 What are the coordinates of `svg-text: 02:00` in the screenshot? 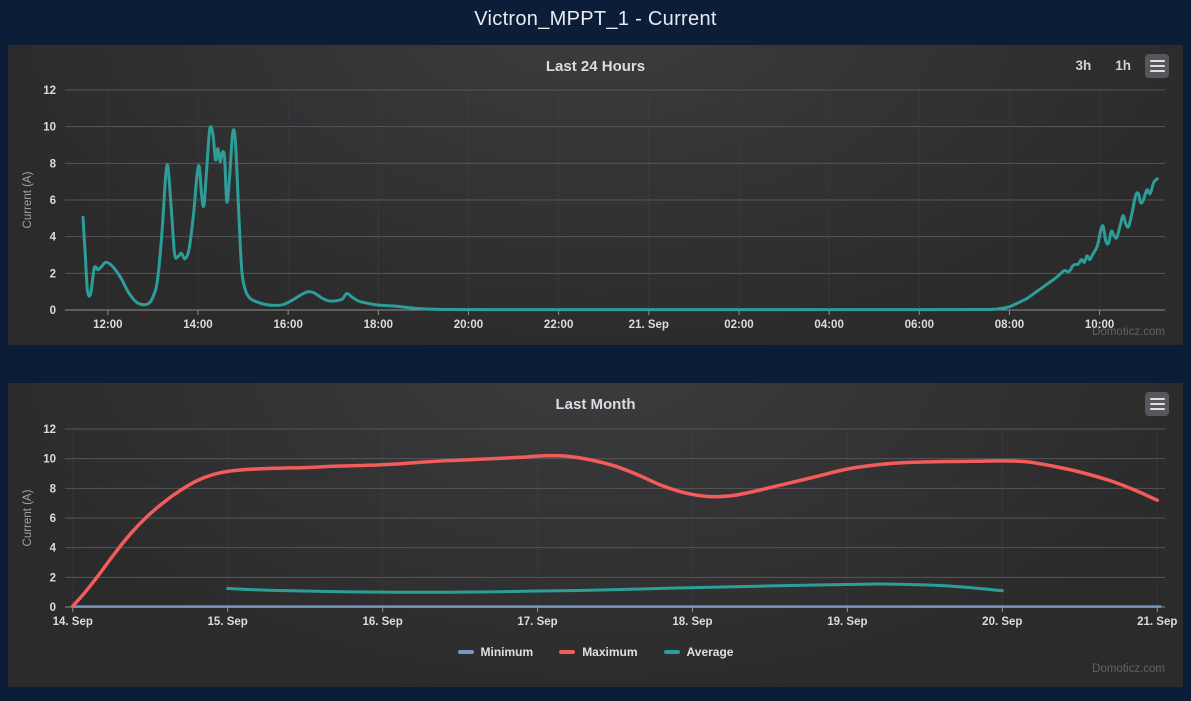 It's located at (738, 325).